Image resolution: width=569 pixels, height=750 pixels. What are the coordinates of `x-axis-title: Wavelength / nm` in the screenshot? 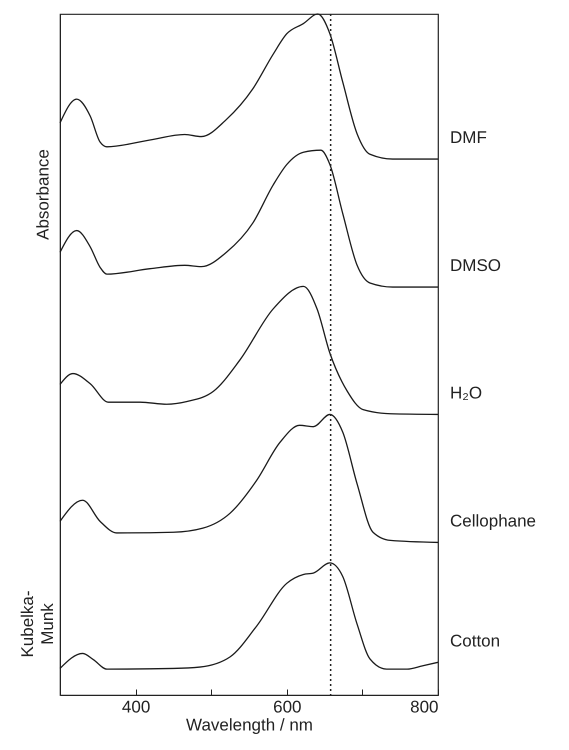 It's located at (249, 725).